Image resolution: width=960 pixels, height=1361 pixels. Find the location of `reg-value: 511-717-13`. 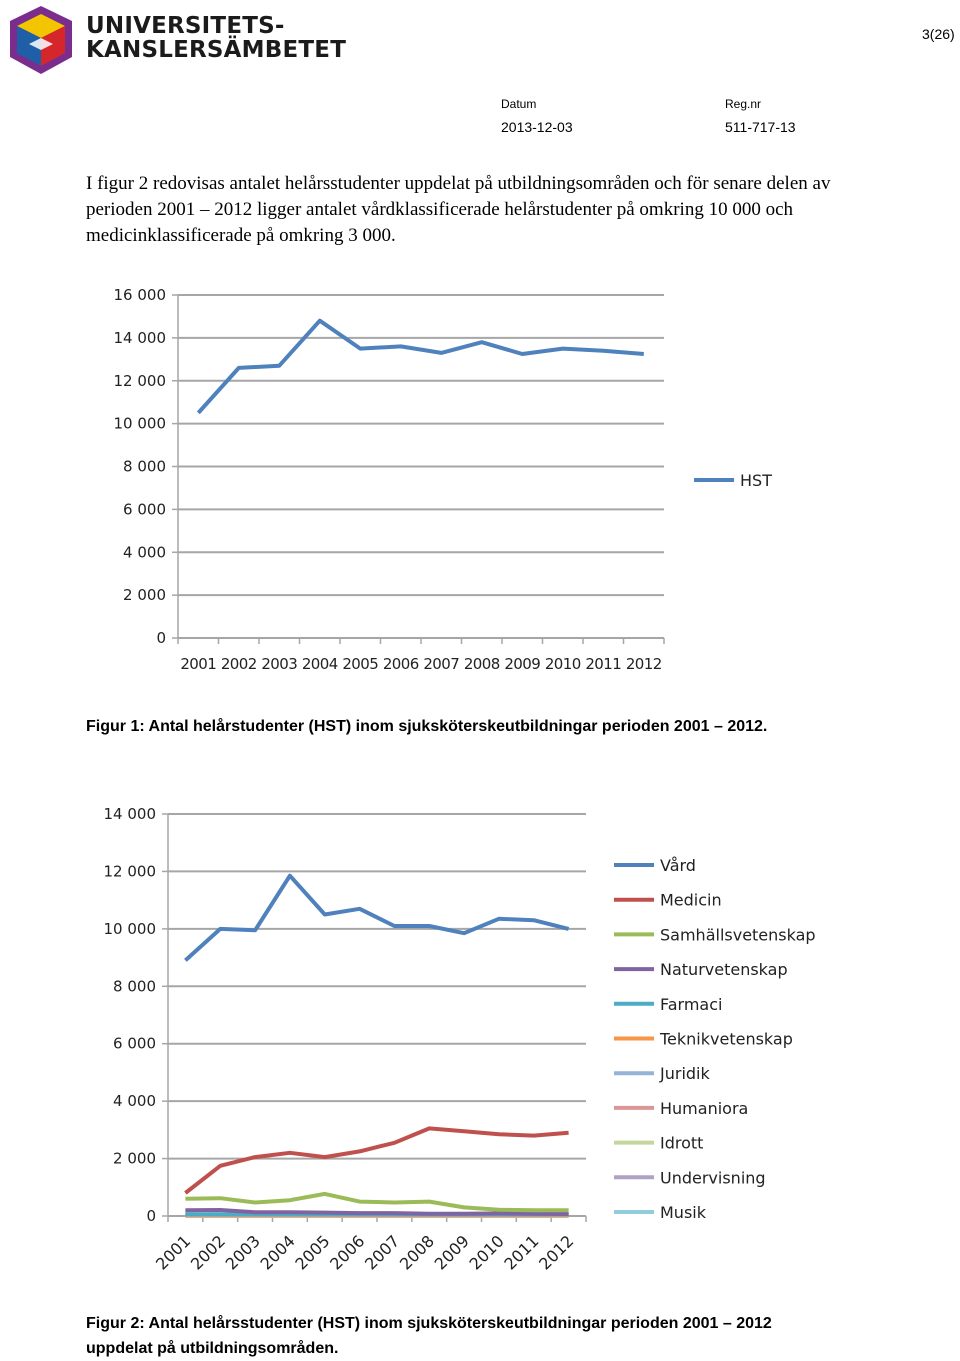

reg-value: 511-717-13 is located at coordinates (760, 127).